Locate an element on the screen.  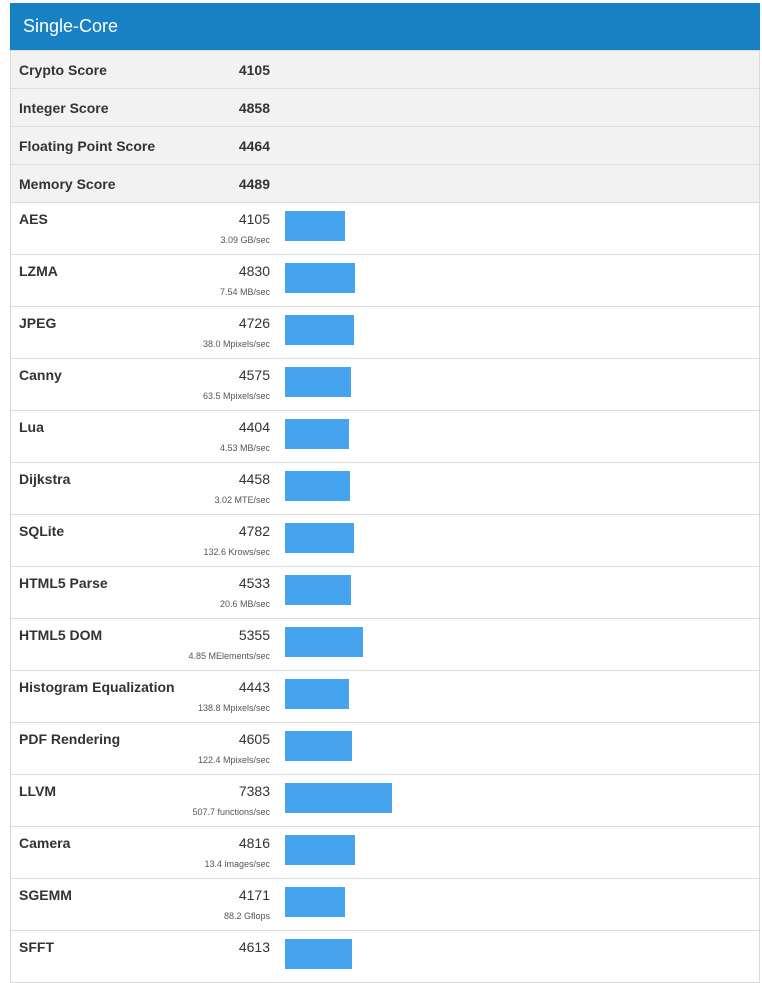
benchmark-score: 4443 is located at coordinates (254, 687).